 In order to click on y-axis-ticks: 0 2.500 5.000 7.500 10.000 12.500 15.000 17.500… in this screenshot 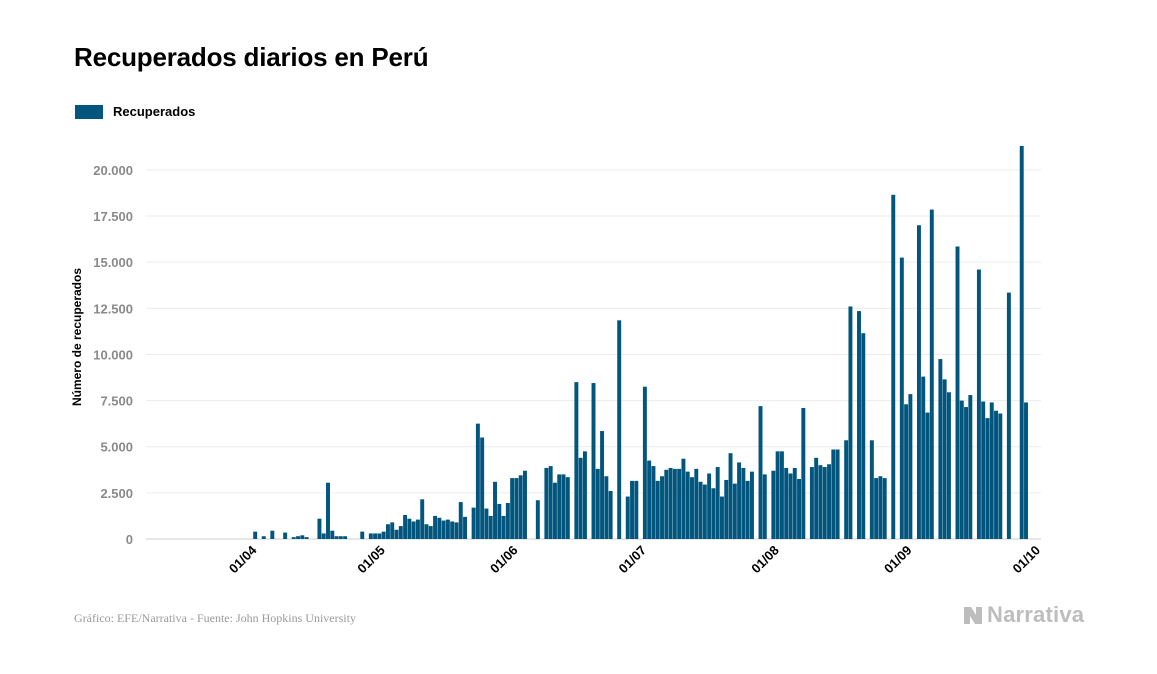, I will do `click(113, 355)`.